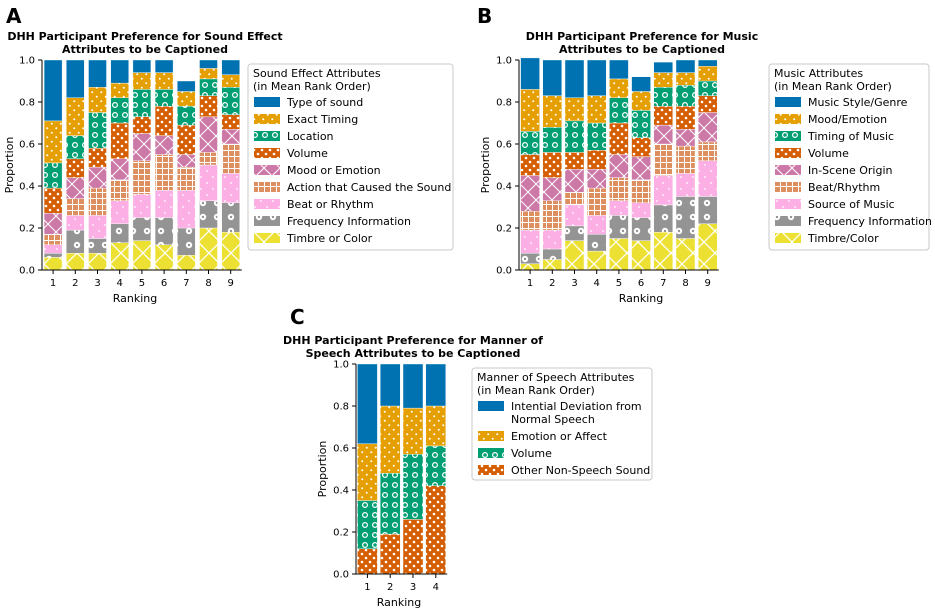 The width and height of the screenshot is (935, 612). I want to click on legend-title-line: (in Mean Rank Order), so click(536, 390).